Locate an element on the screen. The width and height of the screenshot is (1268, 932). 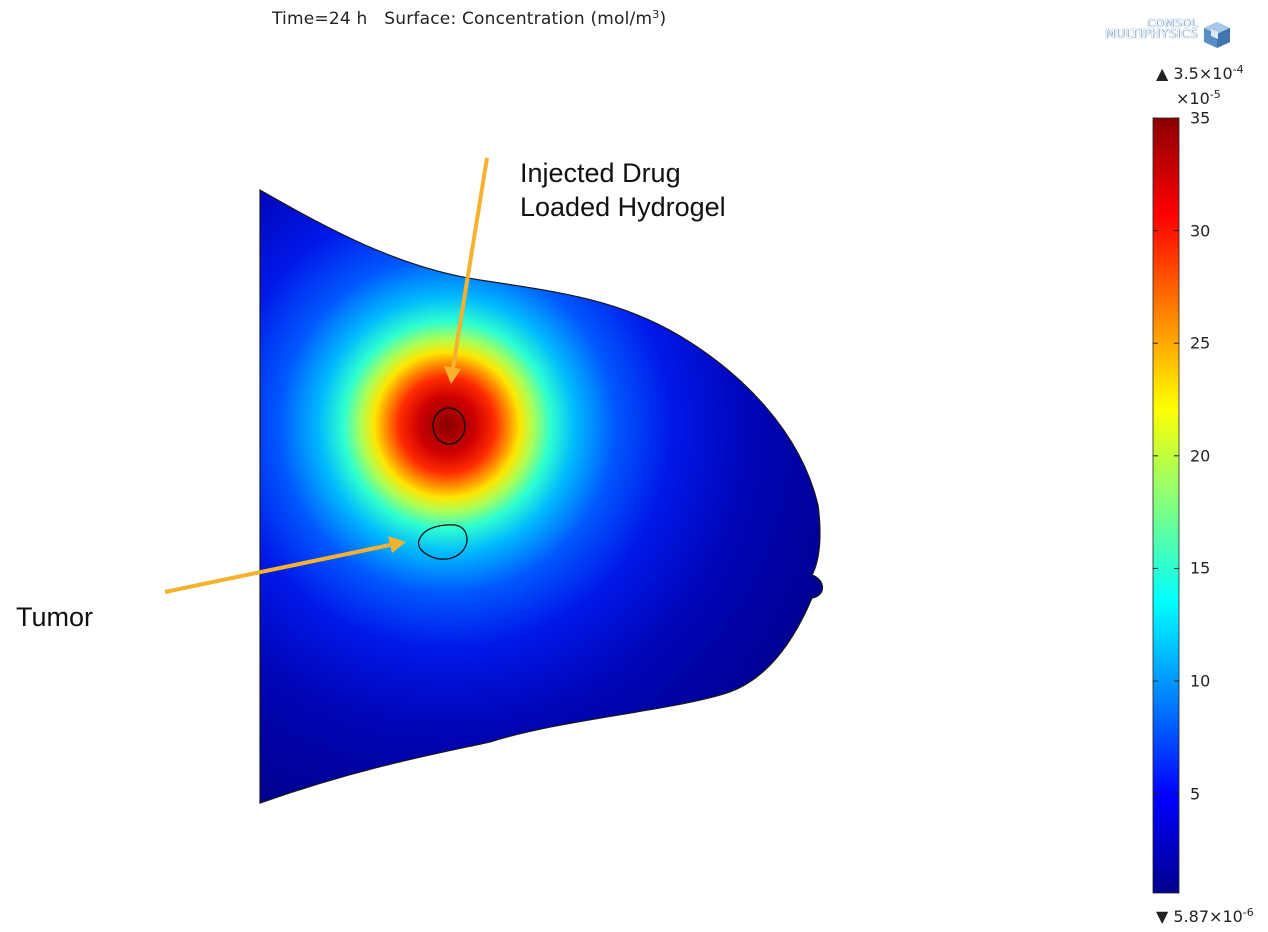
colorbar-ticks is located at coordinates (1166, 456).